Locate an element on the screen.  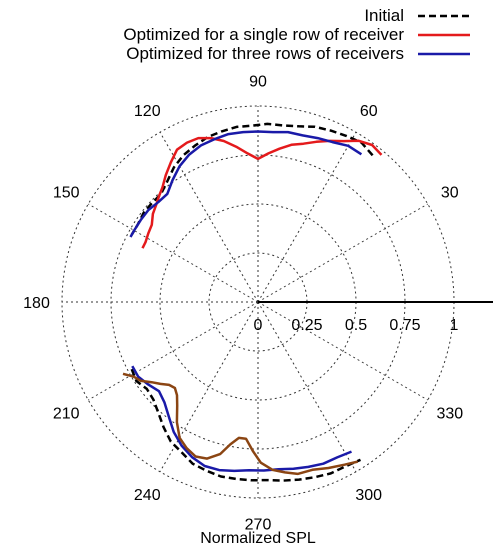
angle-tick-label: 240 is located at coordinates (147, 495).